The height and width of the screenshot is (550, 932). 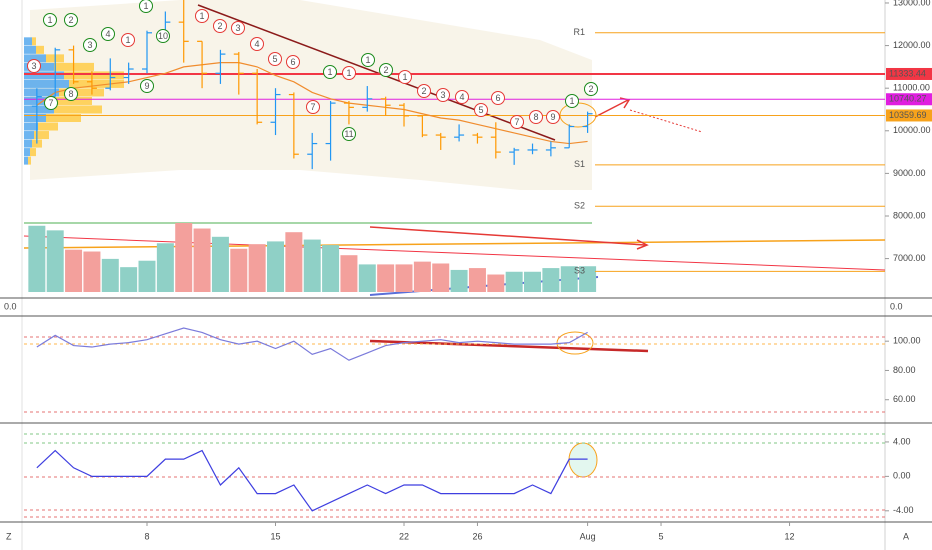 What do you see at coordinates (579, 164) in the screenshot?
I see `pivot-label: S1` at bounding box center [579, 164].